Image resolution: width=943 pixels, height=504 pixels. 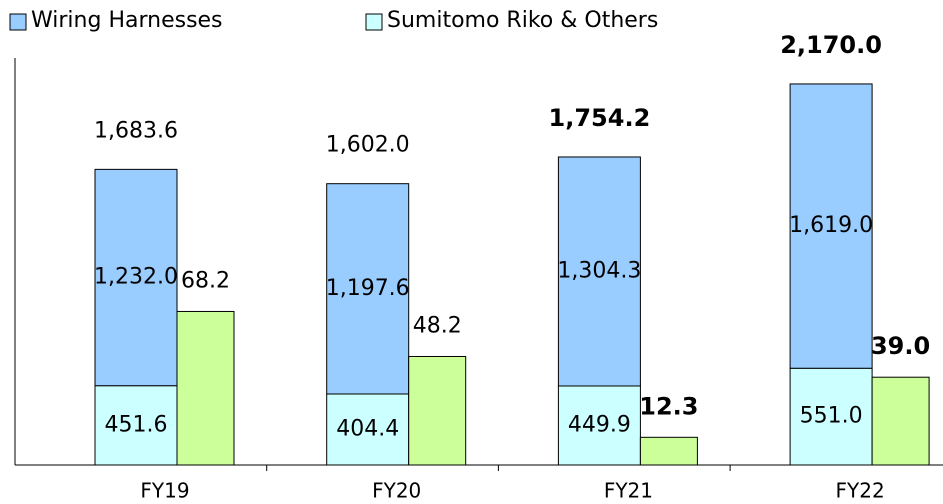 I want to click on data-label: 12.3, so click(x=668, y=406).